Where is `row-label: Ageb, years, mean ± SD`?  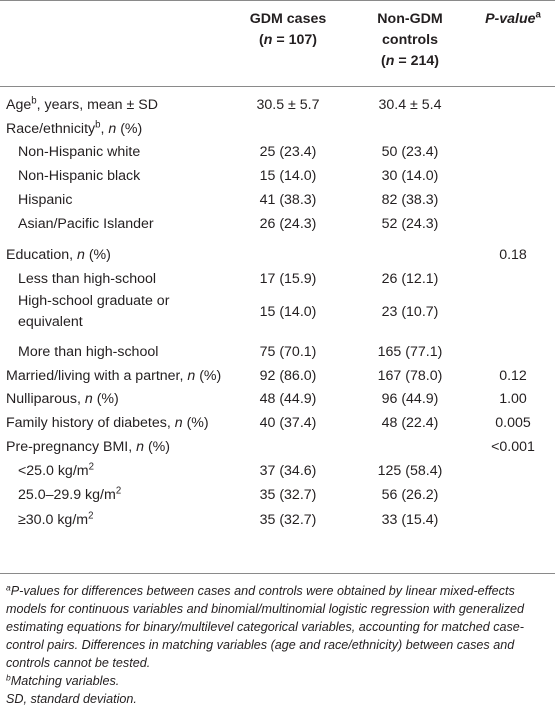
row-label: Ageb, years, mean ± SD is located at coordinates (82, 104).